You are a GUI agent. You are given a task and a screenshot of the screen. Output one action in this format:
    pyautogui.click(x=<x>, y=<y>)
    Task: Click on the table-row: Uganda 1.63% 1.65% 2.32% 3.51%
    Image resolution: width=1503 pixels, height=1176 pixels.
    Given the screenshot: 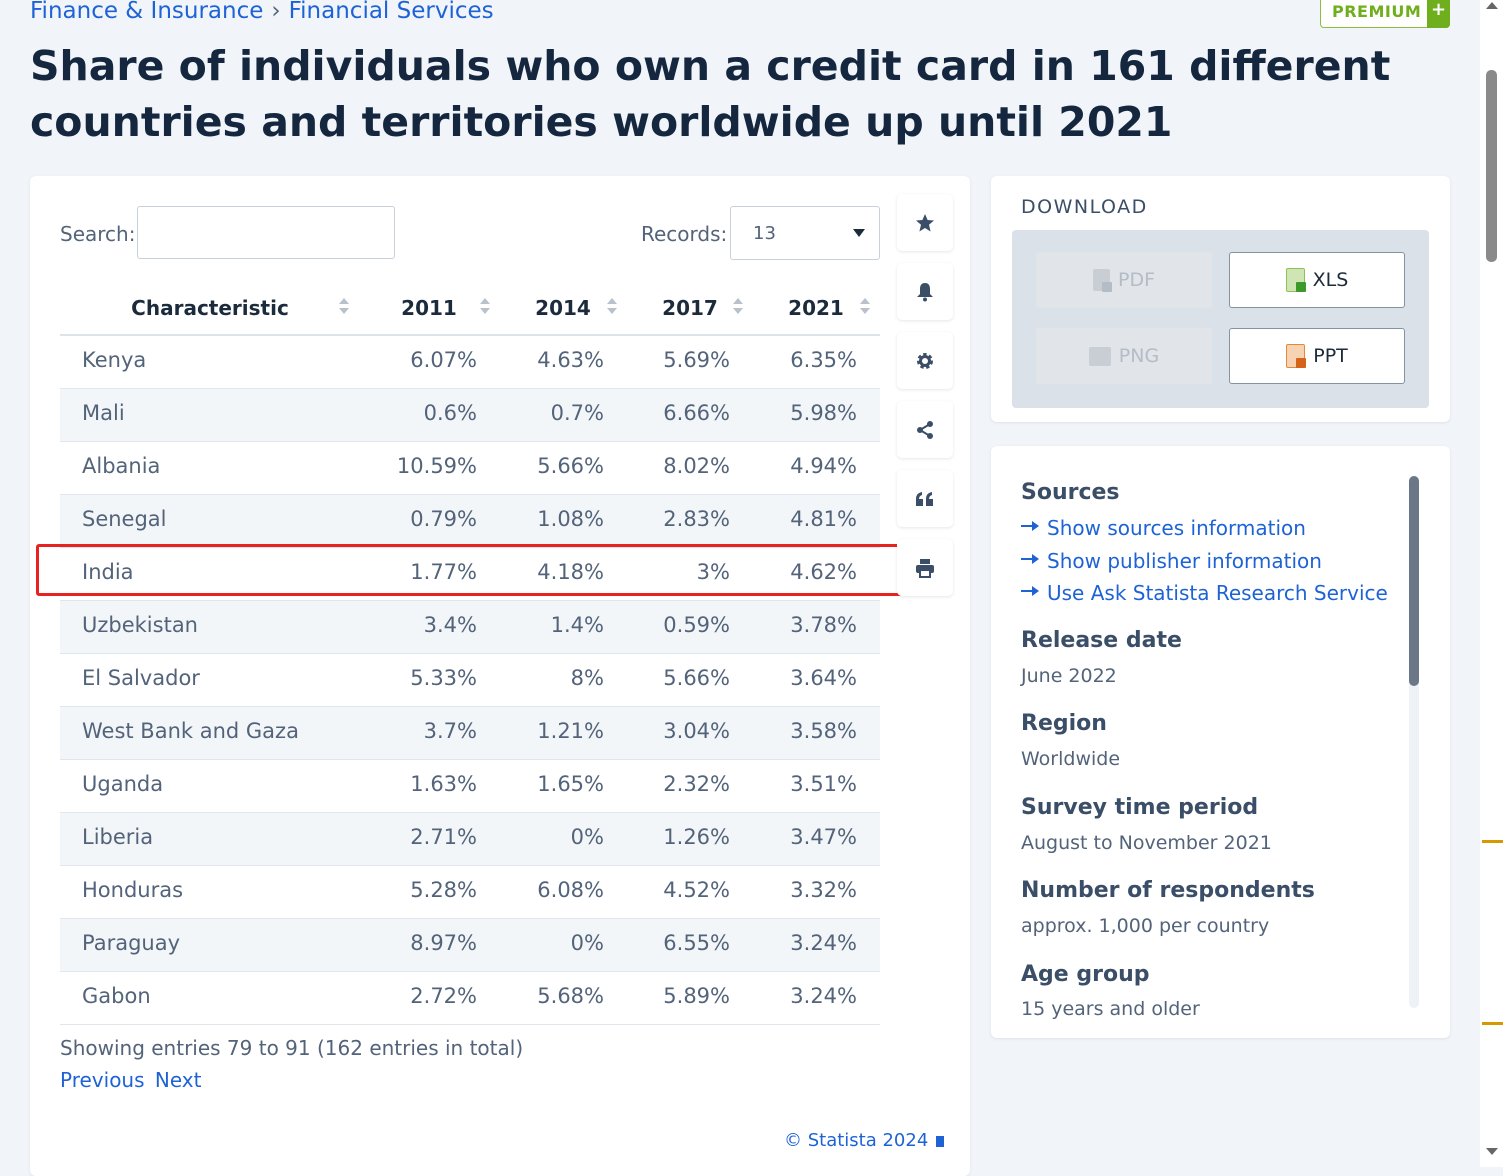 What is the action you would take?
    pyautogui.click(x=470, y=786)
    